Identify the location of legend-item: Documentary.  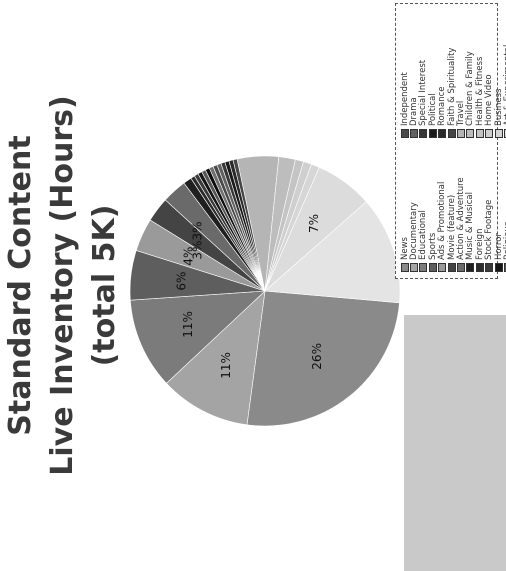
(414, 204).